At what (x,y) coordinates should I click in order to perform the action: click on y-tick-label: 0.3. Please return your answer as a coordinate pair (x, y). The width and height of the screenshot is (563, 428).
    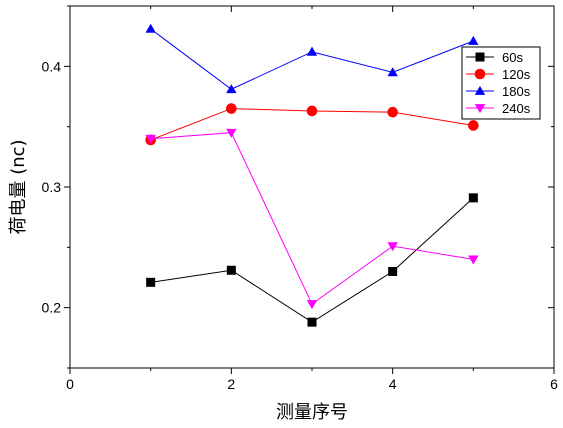
    Looking at the image, I should click on (52, 187).